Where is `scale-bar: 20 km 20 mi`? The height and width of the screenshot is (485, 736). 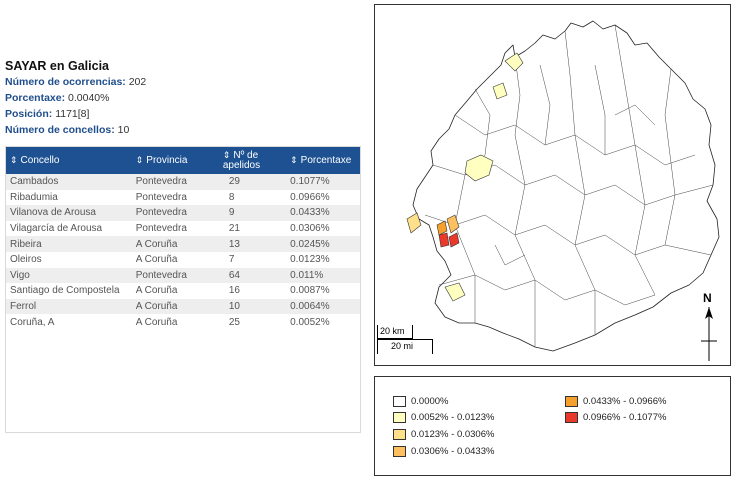
scale-bar: 20 km 20 mi is located at coordinates (405, 340).